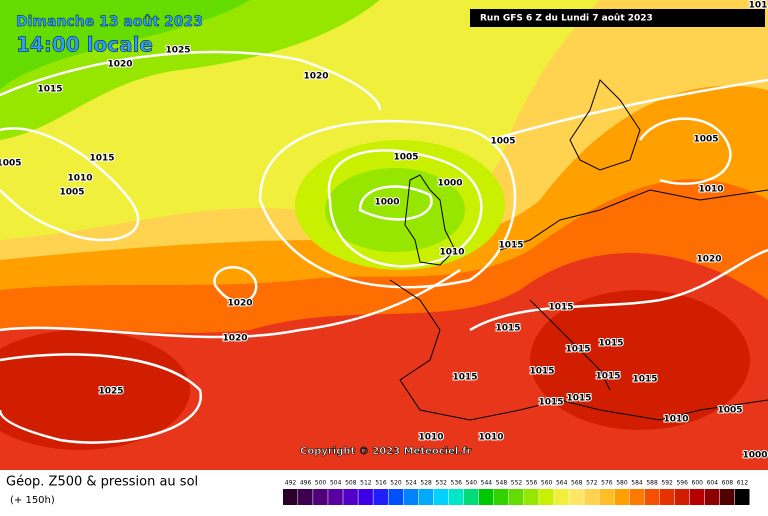  I want to click on legend-label: 540, so click(472, 483).